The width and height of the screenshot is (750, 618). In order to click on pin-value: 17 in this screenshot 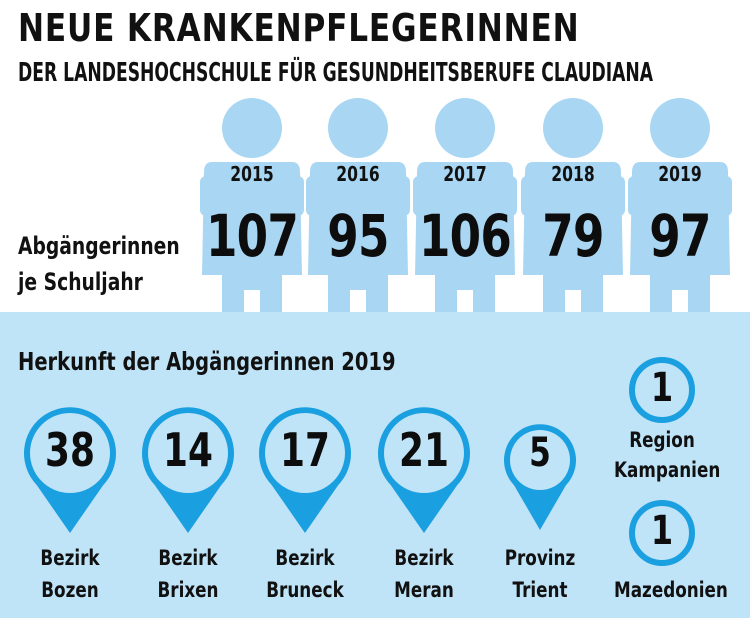, I will do `click(305, 450)`.